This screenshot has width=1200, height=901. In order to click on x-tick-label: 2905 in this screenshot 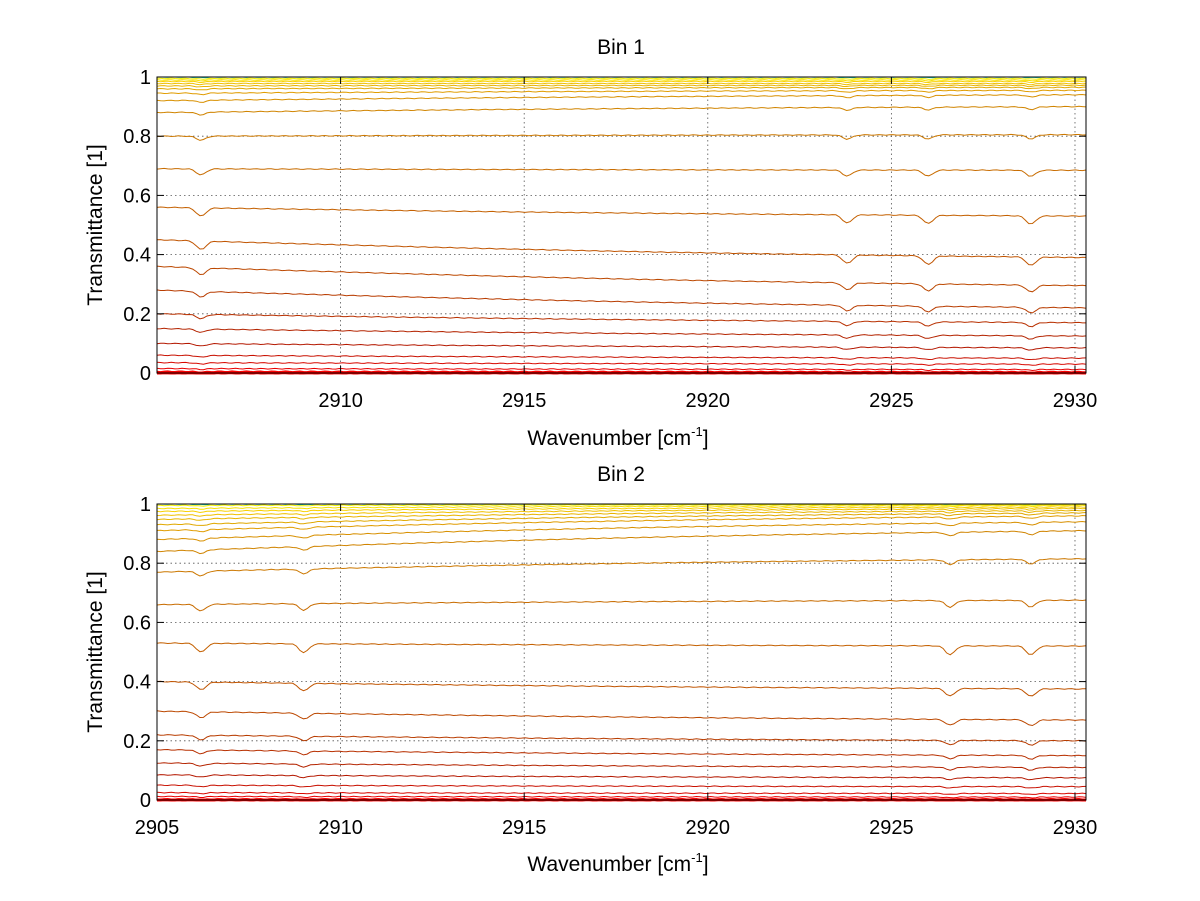, I will do `click(157, 828)`.